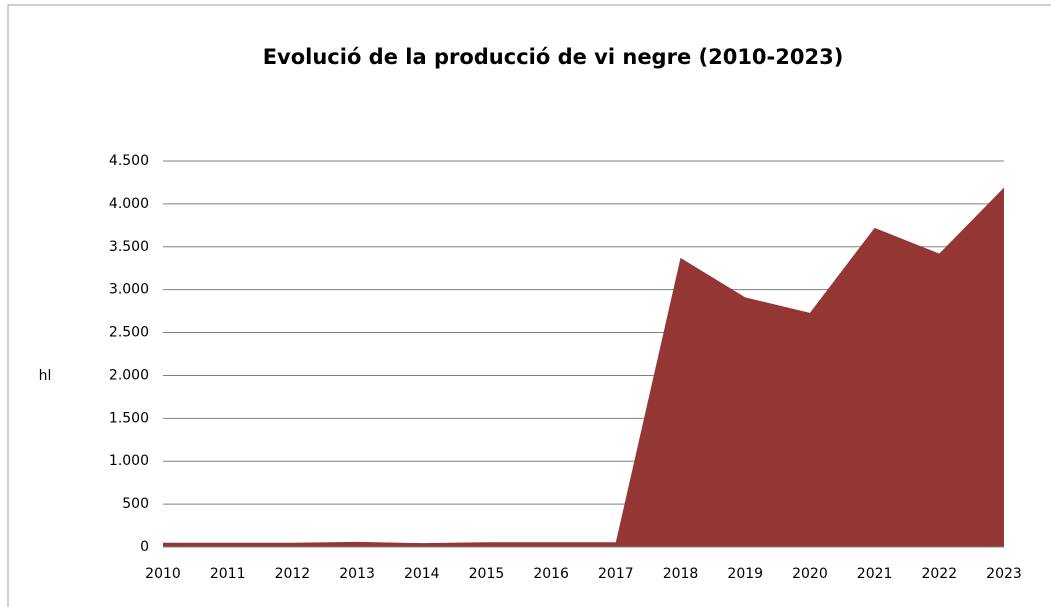 The height and width of the screenshot is (607, 1051). What do you see at coordinates (875, 574) in the screenshot?
I see `x-tick-label: 2021` at bounding box center [875, 574].